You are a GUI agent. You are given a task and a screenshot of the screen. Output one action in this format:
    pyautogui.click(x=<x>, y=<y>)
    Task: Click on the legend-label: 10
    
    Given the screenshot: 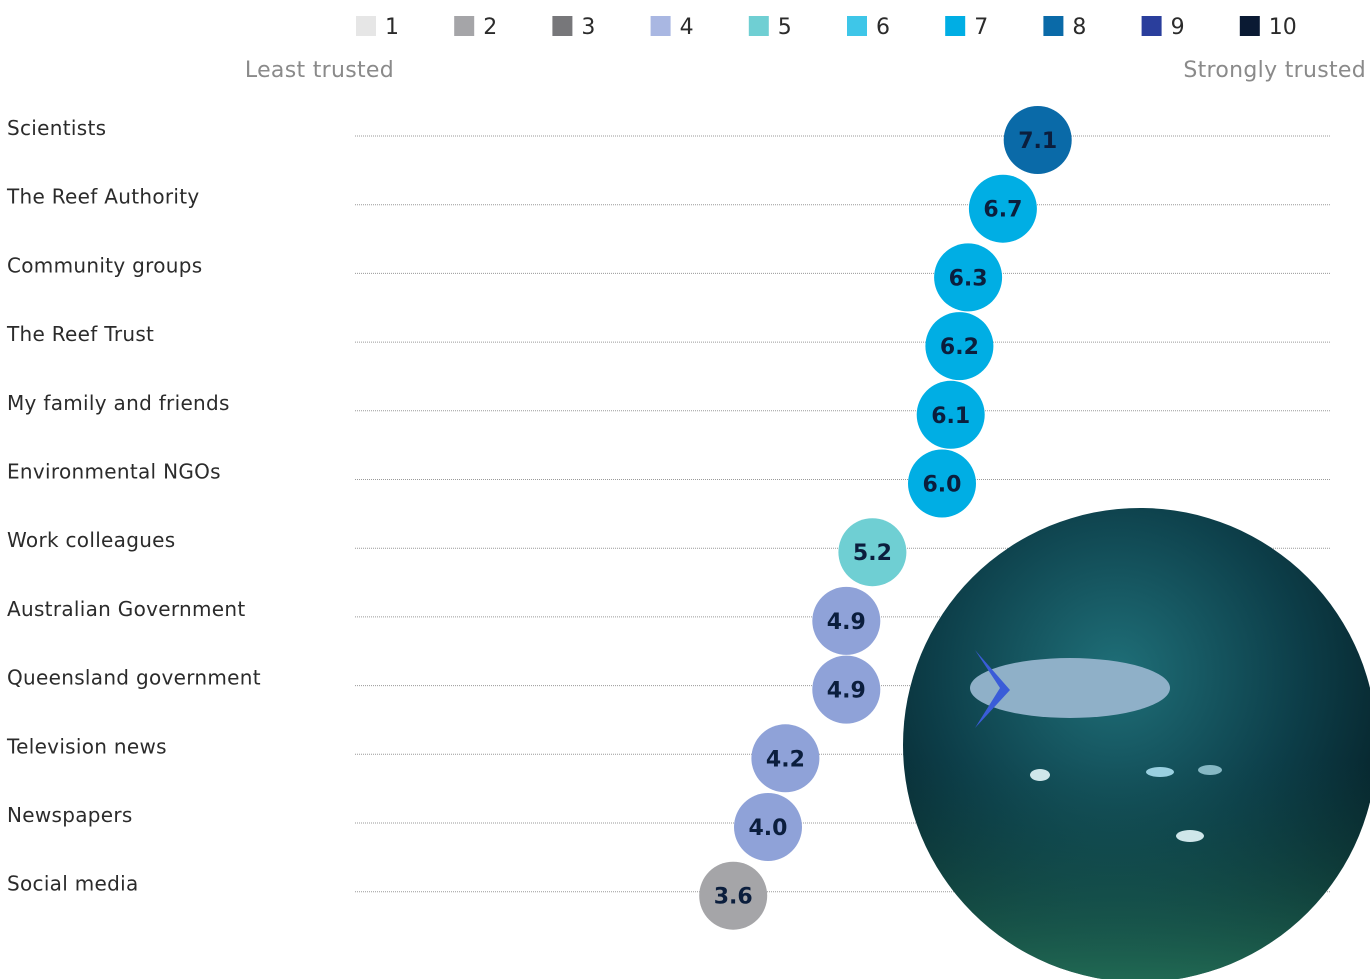 What is the action you would take?
    pyautogui.click(x=1283, y=27)
    